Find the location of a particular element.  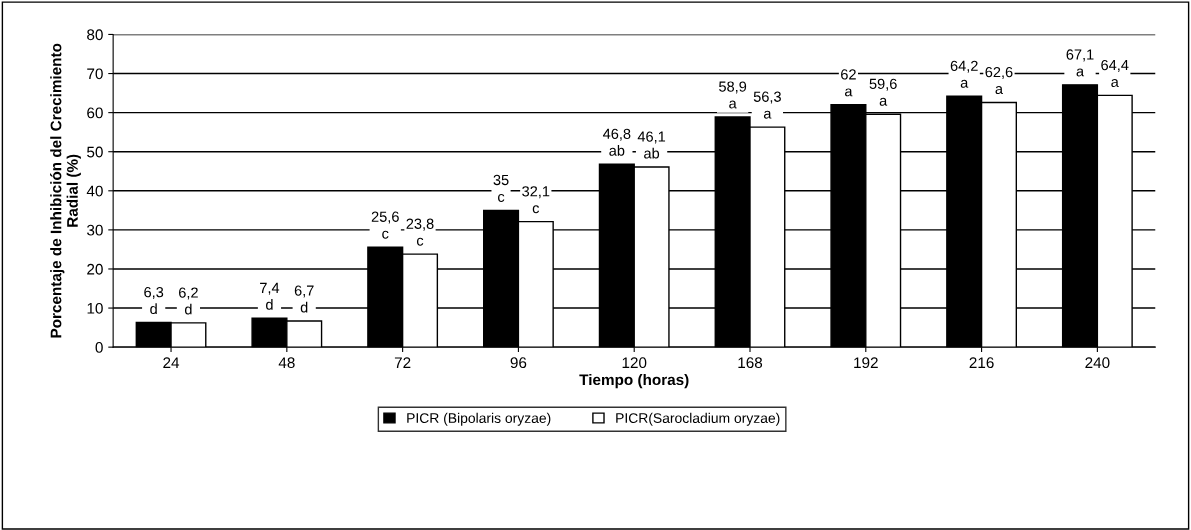

x-tick-label: 192 is located at coordinates (866, 363).